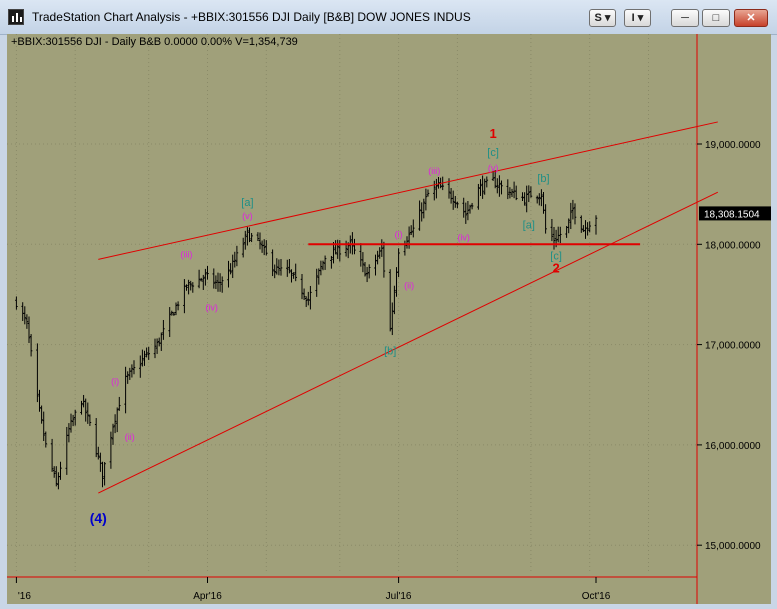 This screenshot has width=777, height=609. What do you see at coordinates (732, 214) in the screenshot?
I see `last-price-label: 18,308.1504` at bounding box center [732, 214].